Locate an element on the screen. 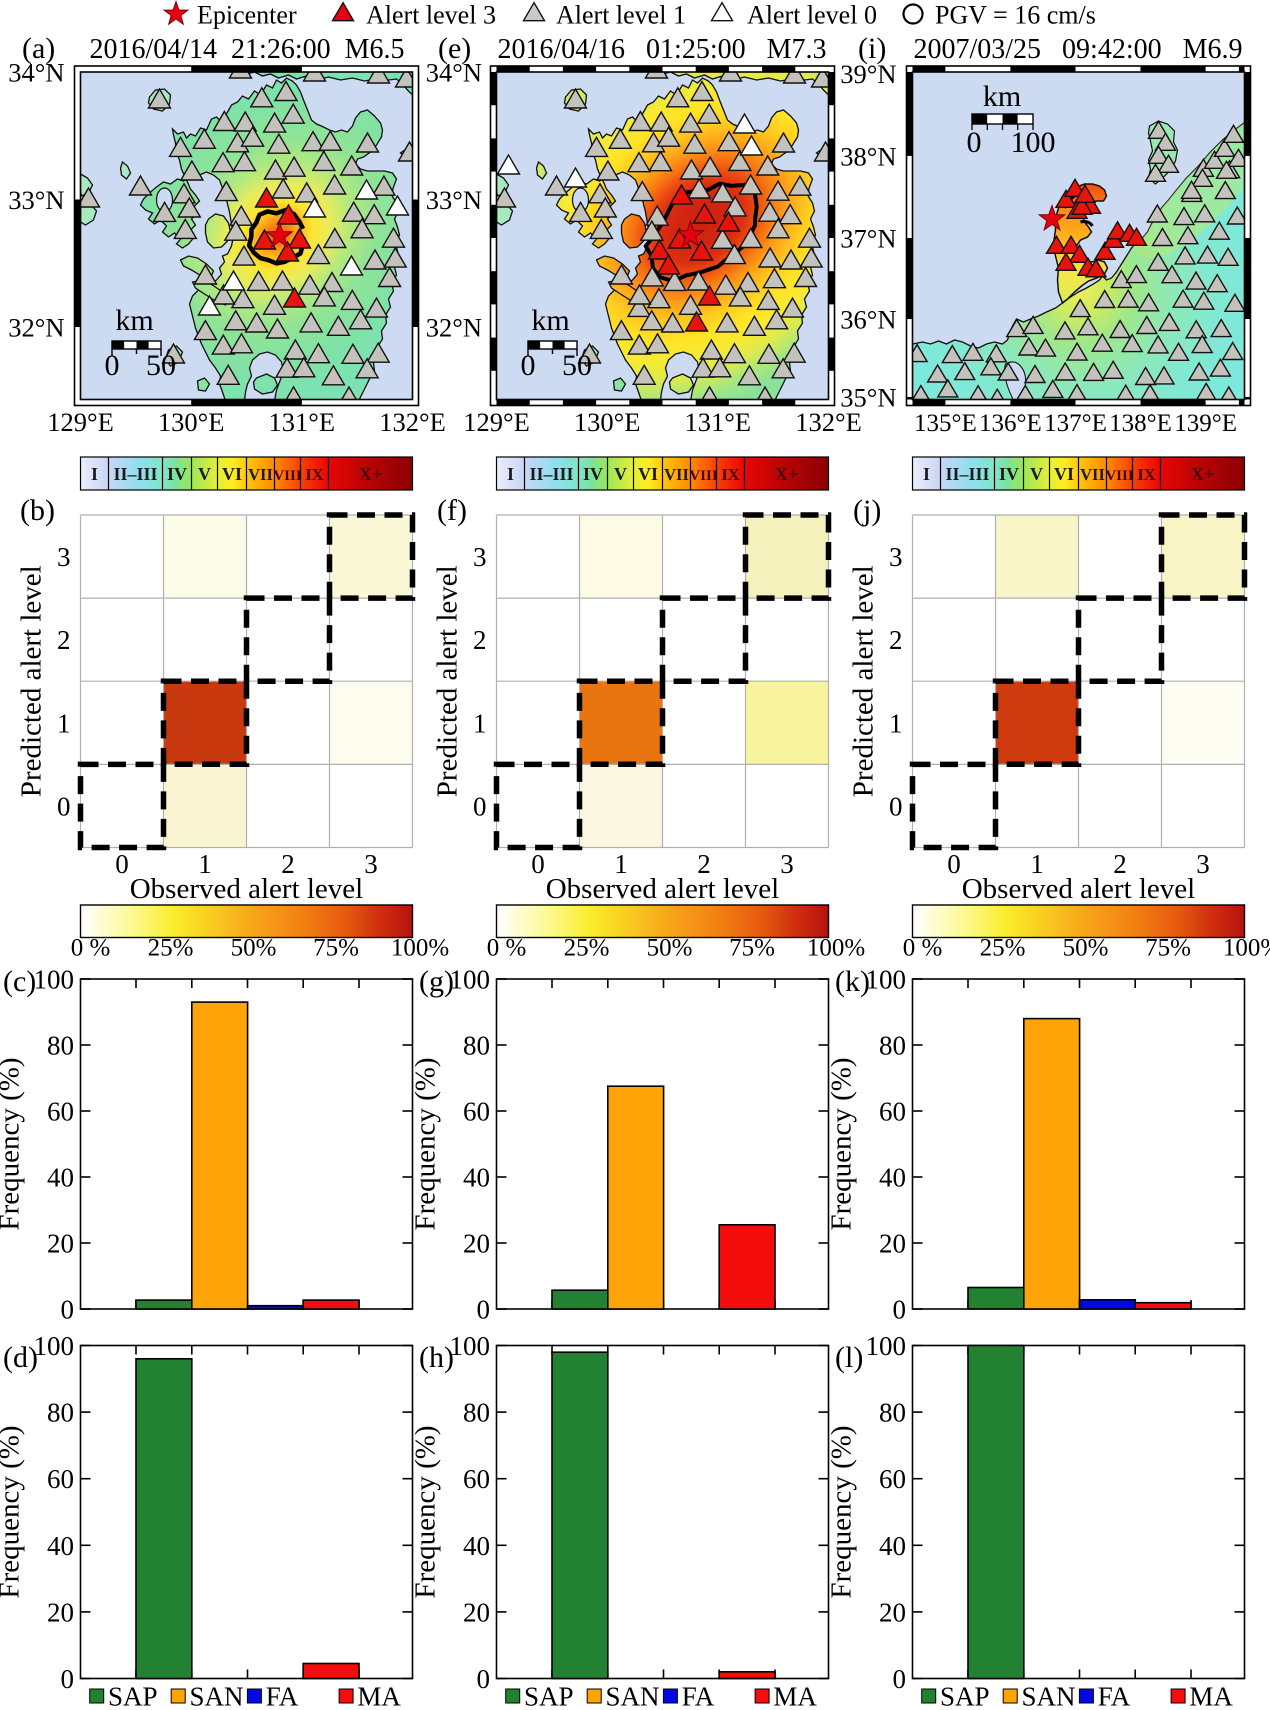  svg-text: PGV = 16 cm/s is located at coordinates (1015, 15).